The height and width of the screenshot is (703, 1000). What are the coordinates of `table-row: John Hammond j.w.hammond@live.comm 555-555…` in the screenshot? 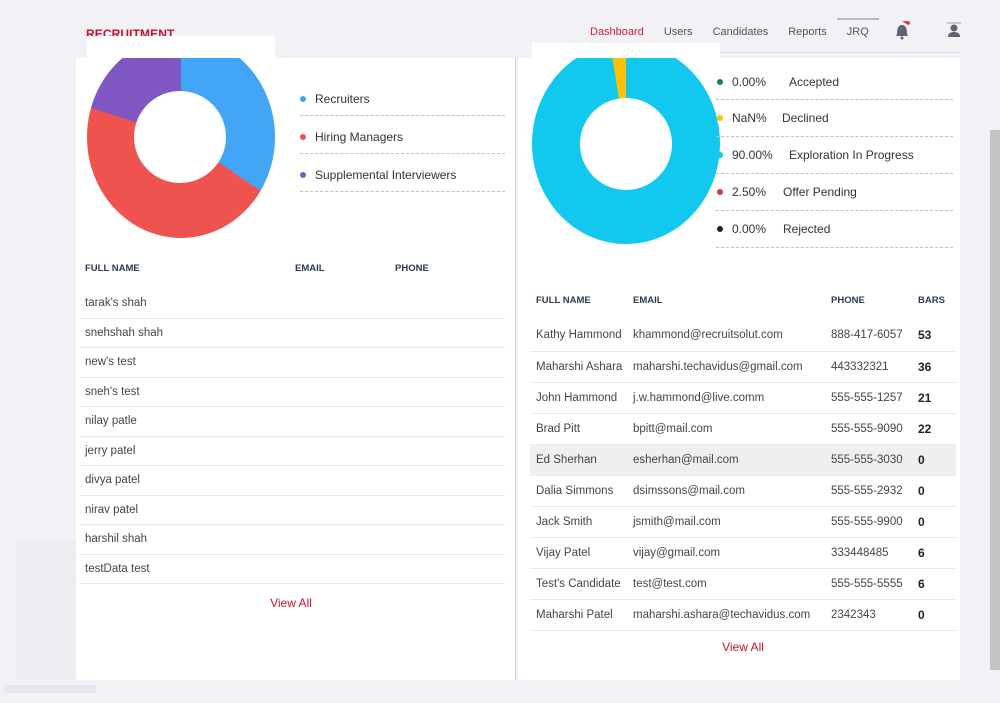 It's located at (743, 398).